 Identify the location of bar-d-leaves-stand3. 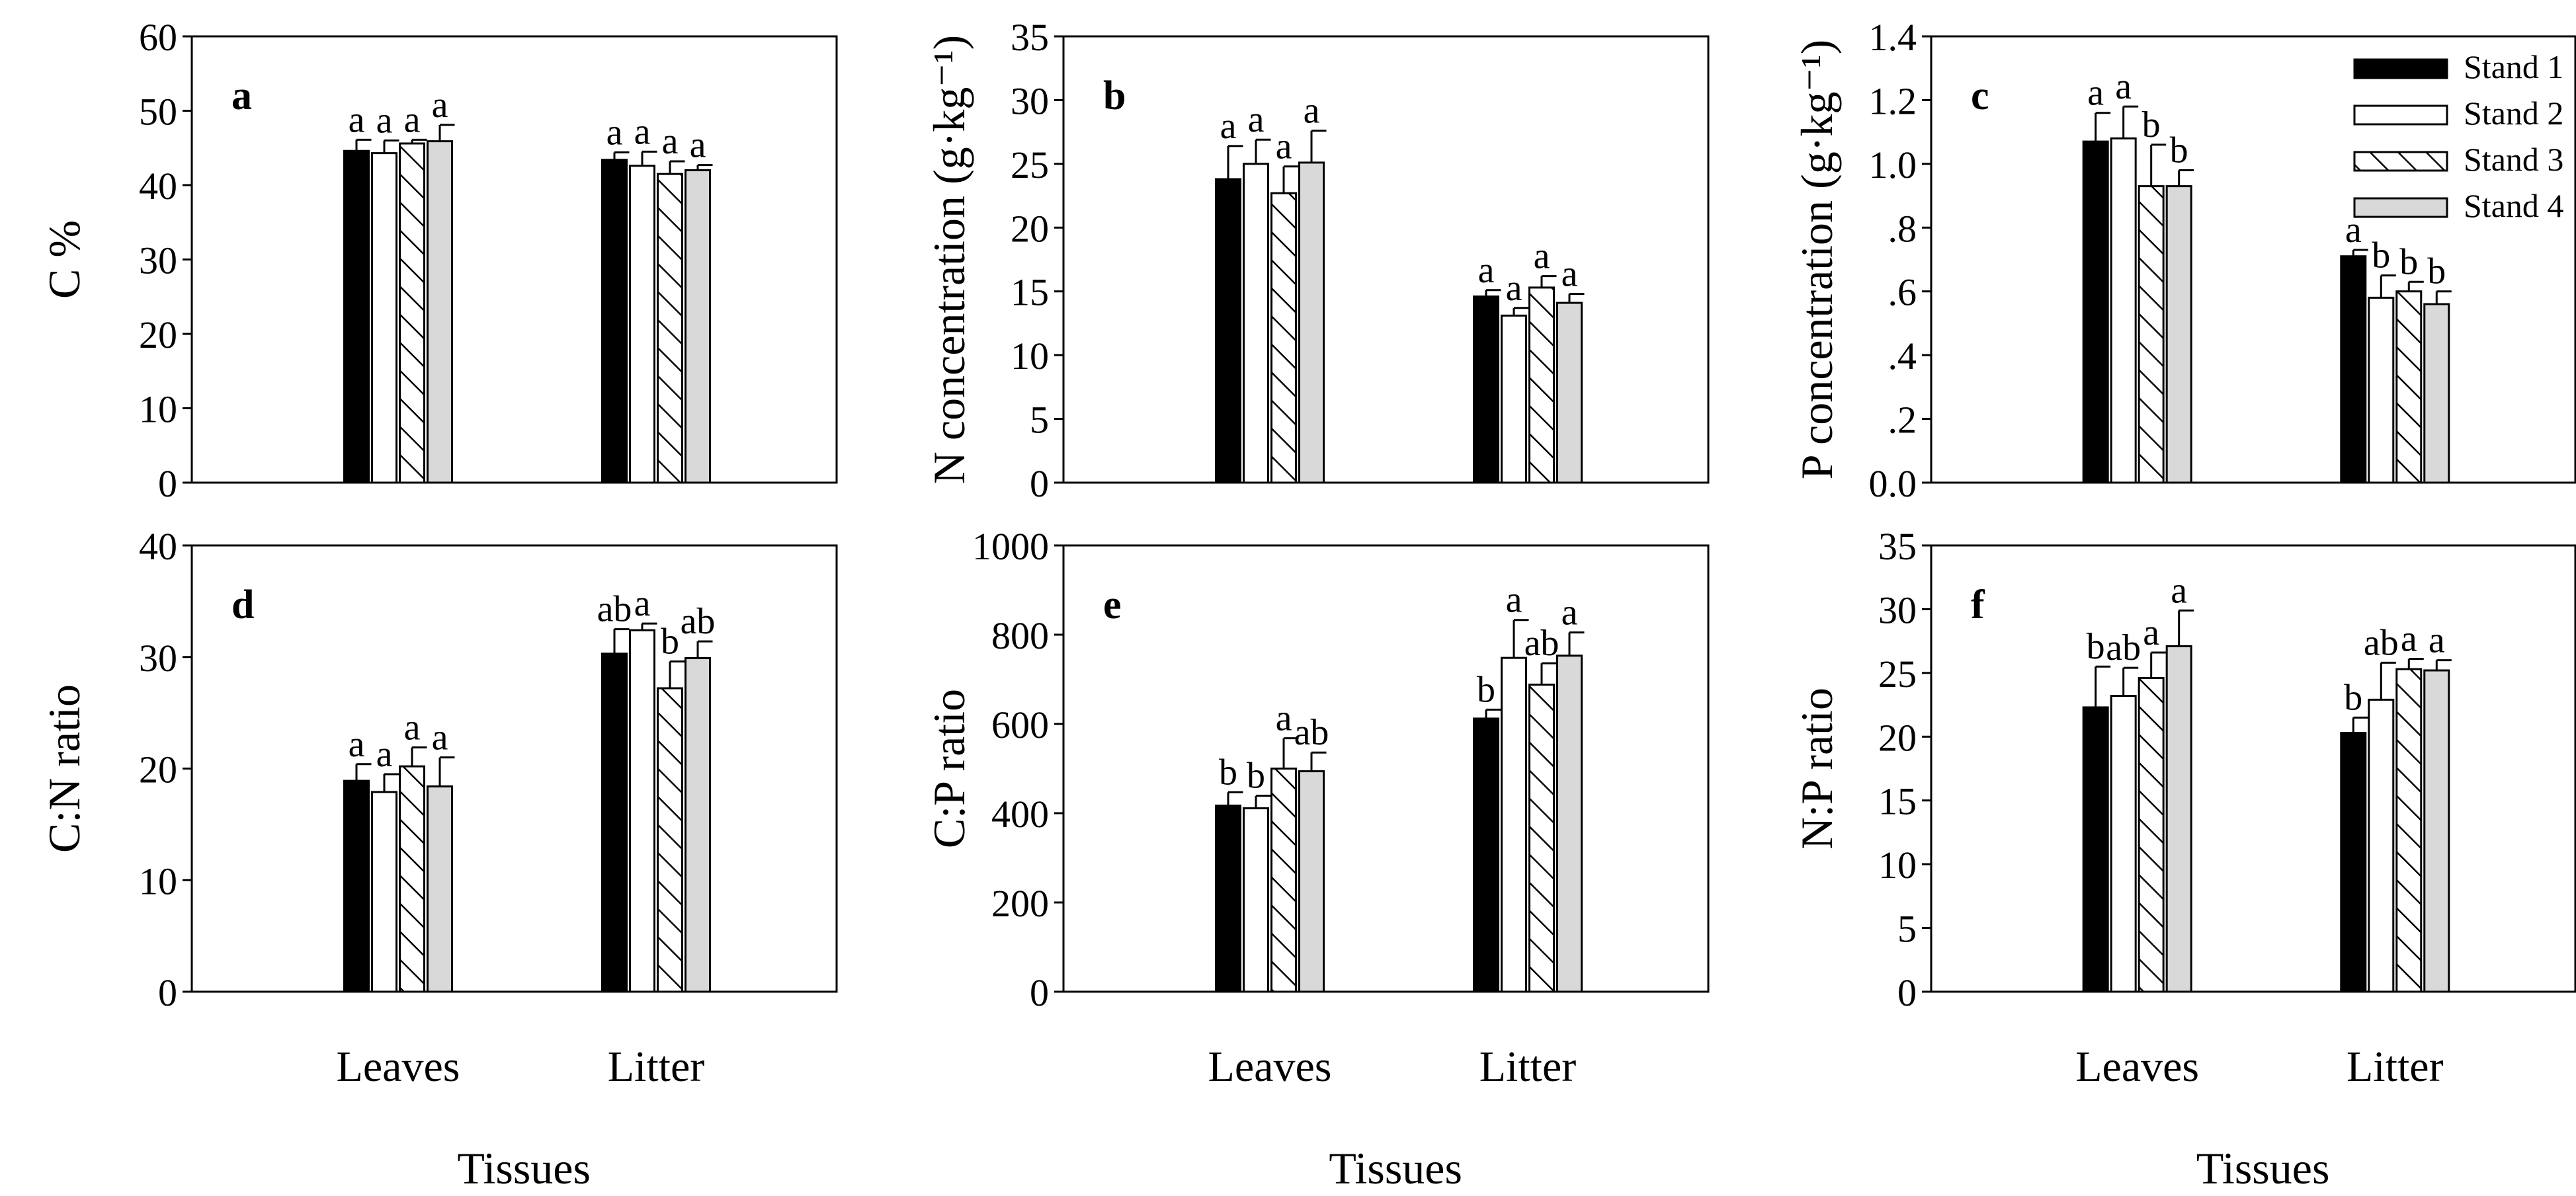
(412, 879).